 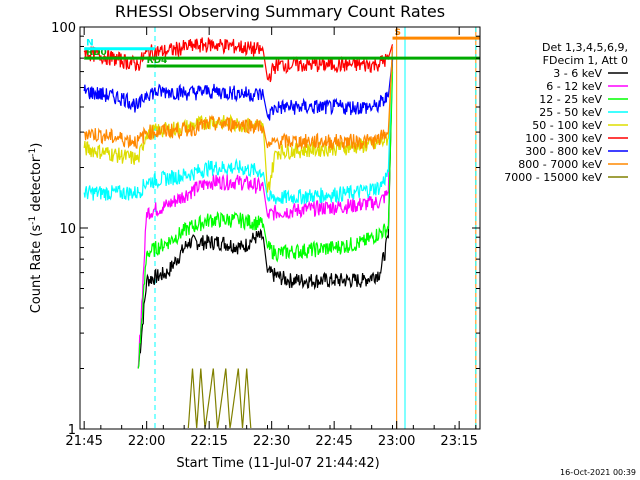 I want to click on legend-label-0: 3 - 6 keV, so click(x=577, y=73).